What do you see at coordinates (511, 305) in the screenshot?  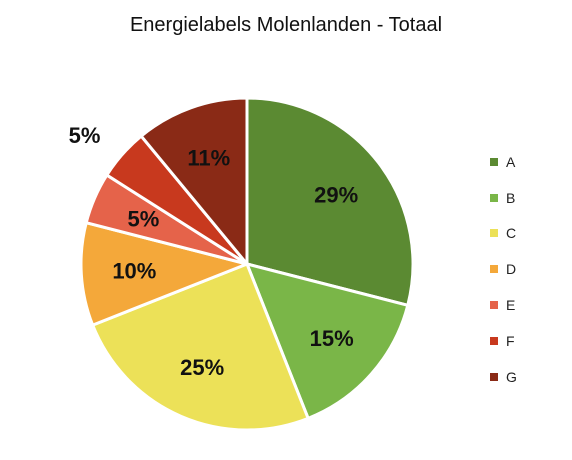 I see `legend-label-e: E` at bounding box center [511, 305].